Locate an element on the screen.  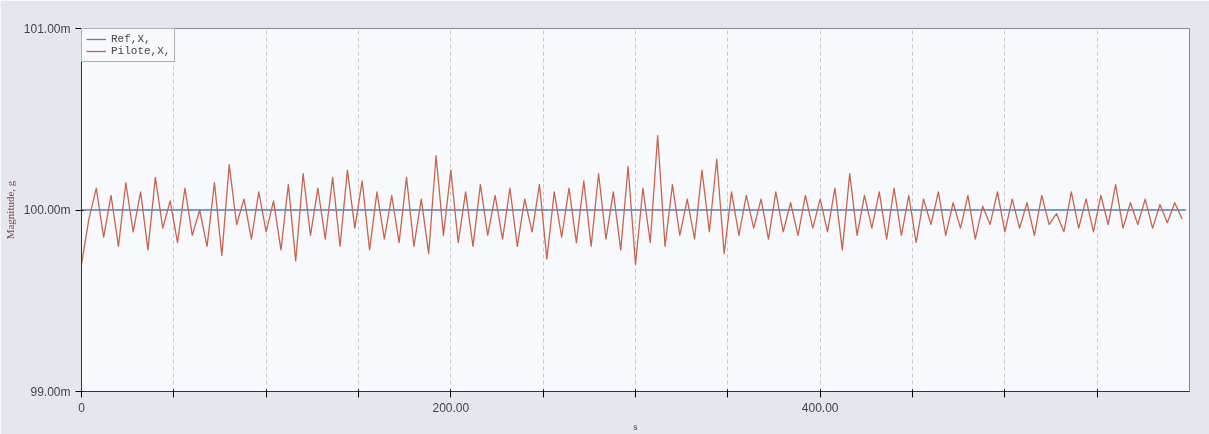
x-axis-title: s is located at coordinates (635, 425).